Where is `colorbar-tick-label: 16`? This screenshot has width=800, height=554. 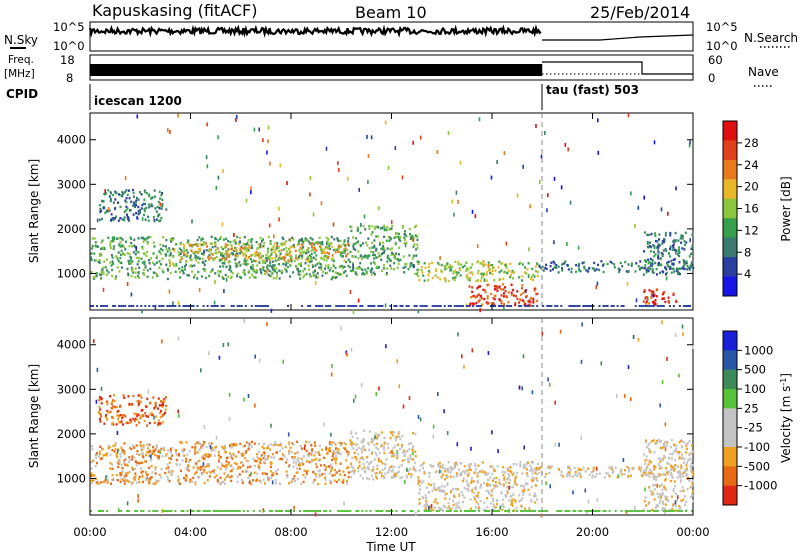
colorbar-tick-label: 16 is located at coordinates (751, 209).